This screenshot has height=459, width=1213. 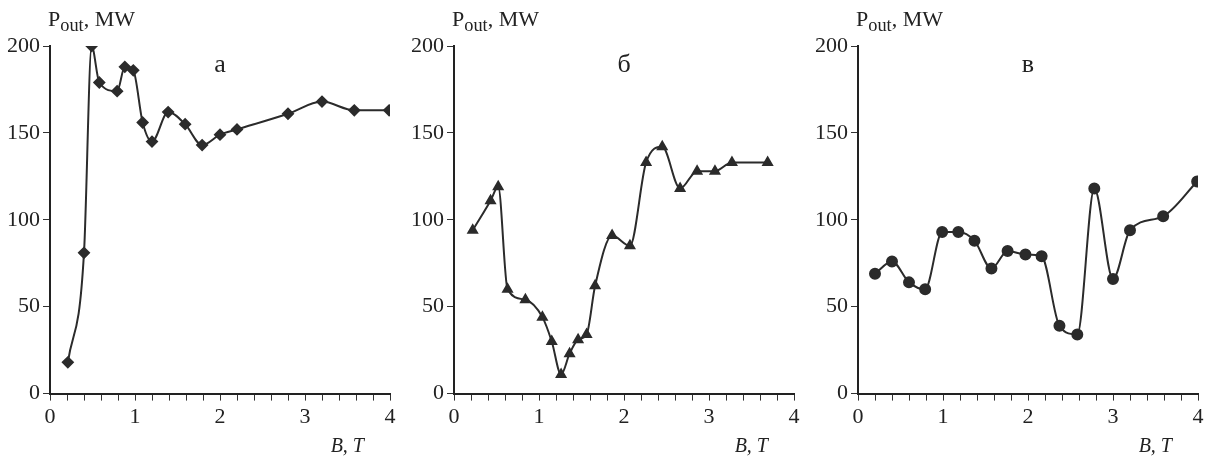 What do you see at coordinates (624, 63) in the screenshot?
I see `annotation: б` at bounding box center [624, 63].